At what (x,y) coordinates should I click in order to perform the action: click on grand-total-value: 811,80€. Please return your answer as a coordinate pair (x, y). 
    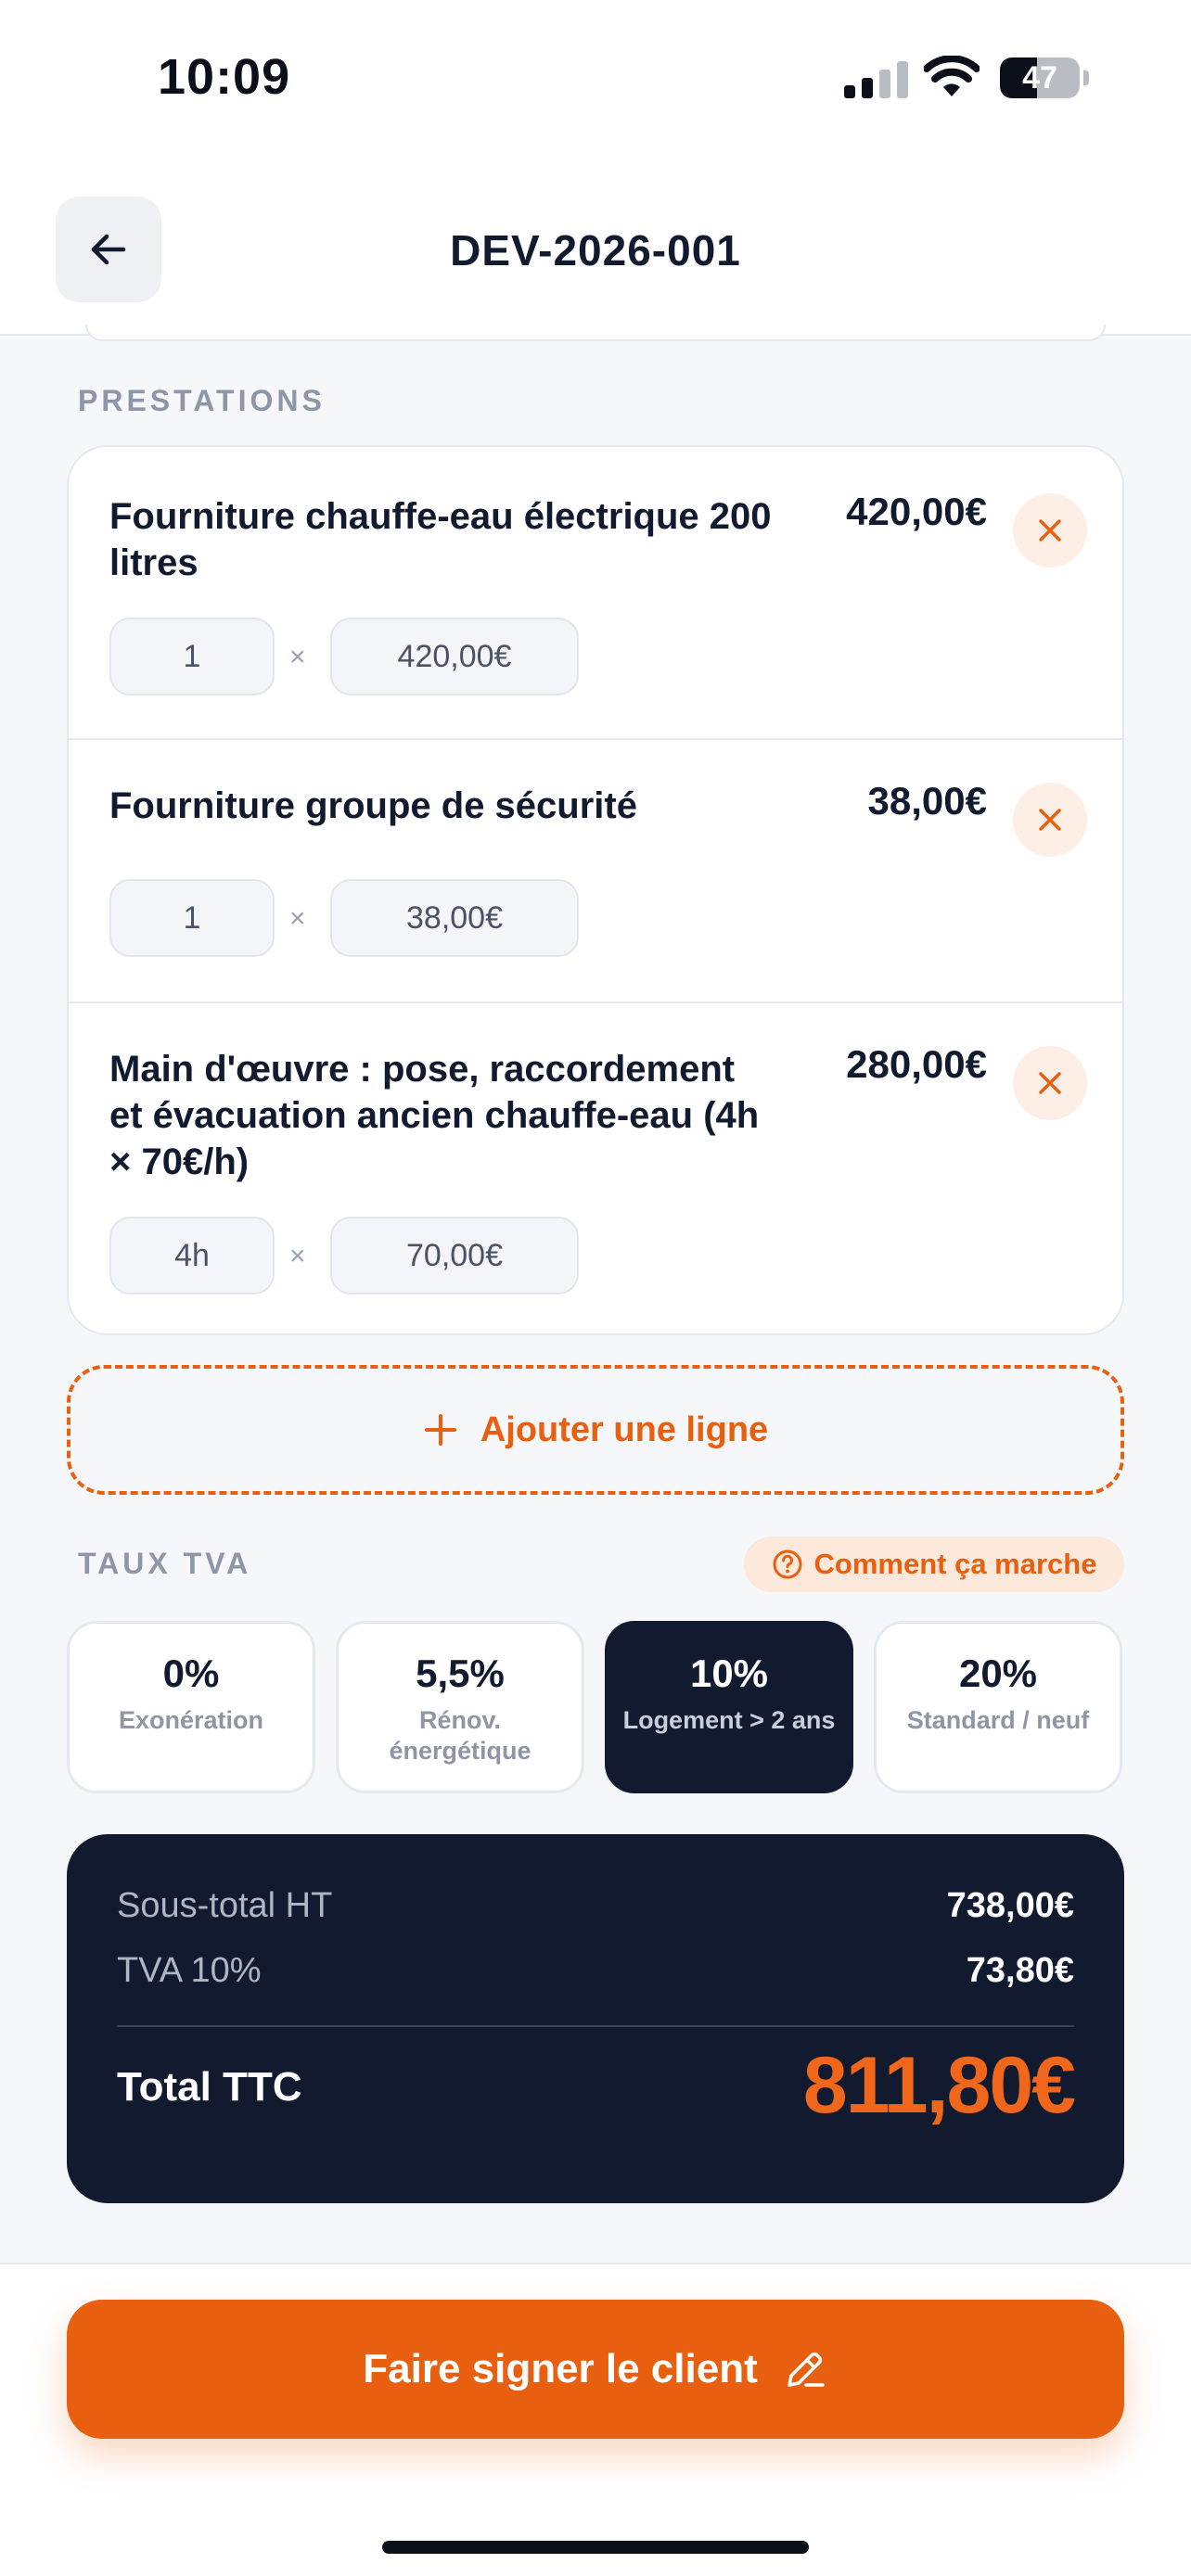
    Looking at the image, I should click on (939, 2085).